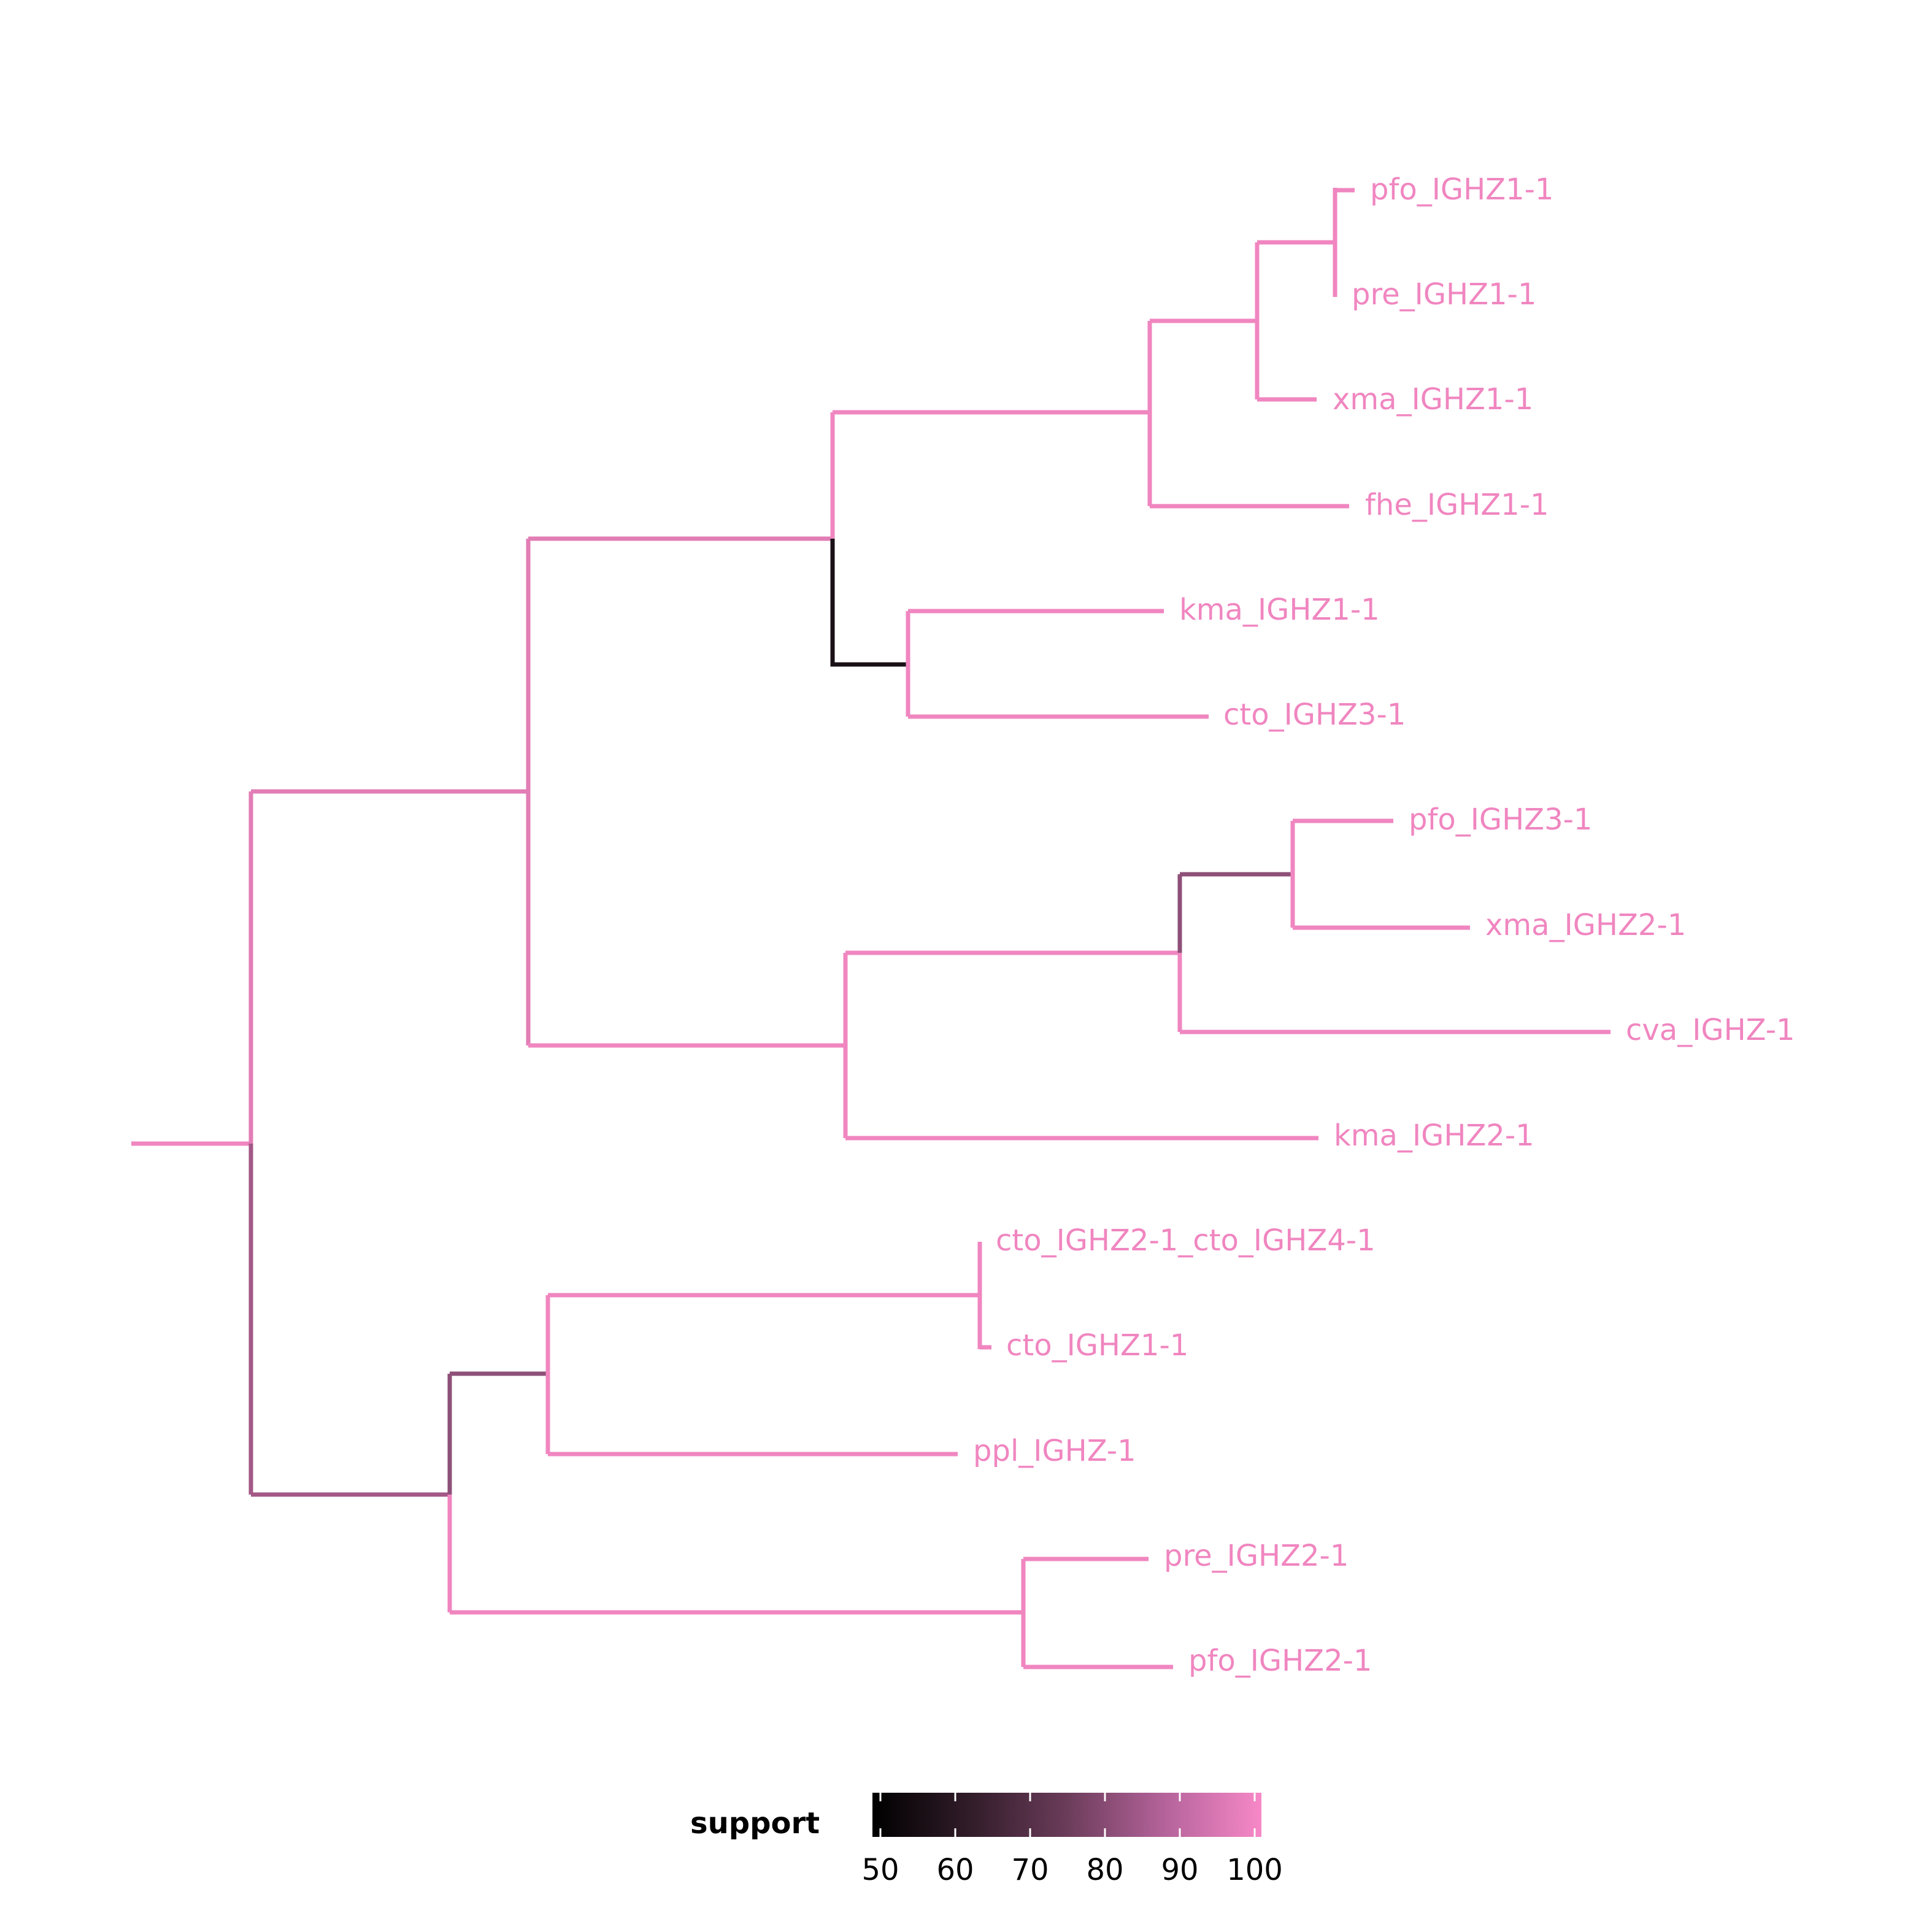  I want to click on branch-clade-a1-low-support, so click(869, 603).